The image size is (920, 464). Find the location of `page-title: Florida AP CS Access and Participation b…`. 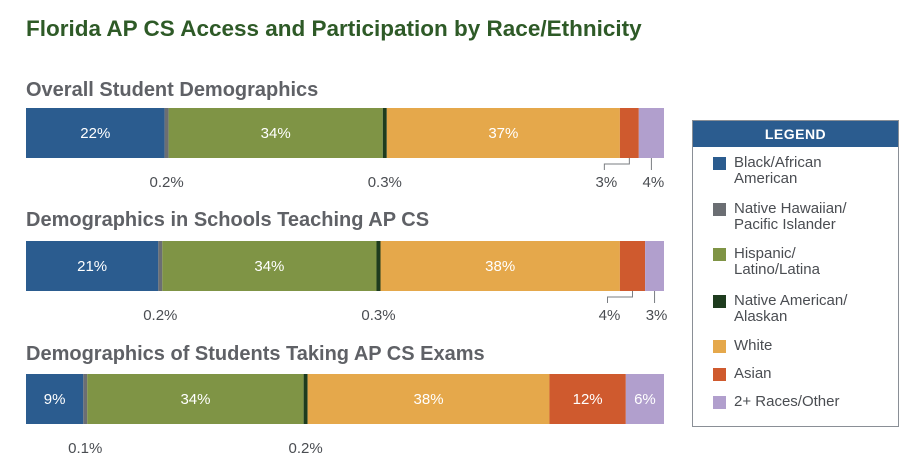

page-title: Florida AP CS Access and Participation b… is located at coordinates (334, 28).